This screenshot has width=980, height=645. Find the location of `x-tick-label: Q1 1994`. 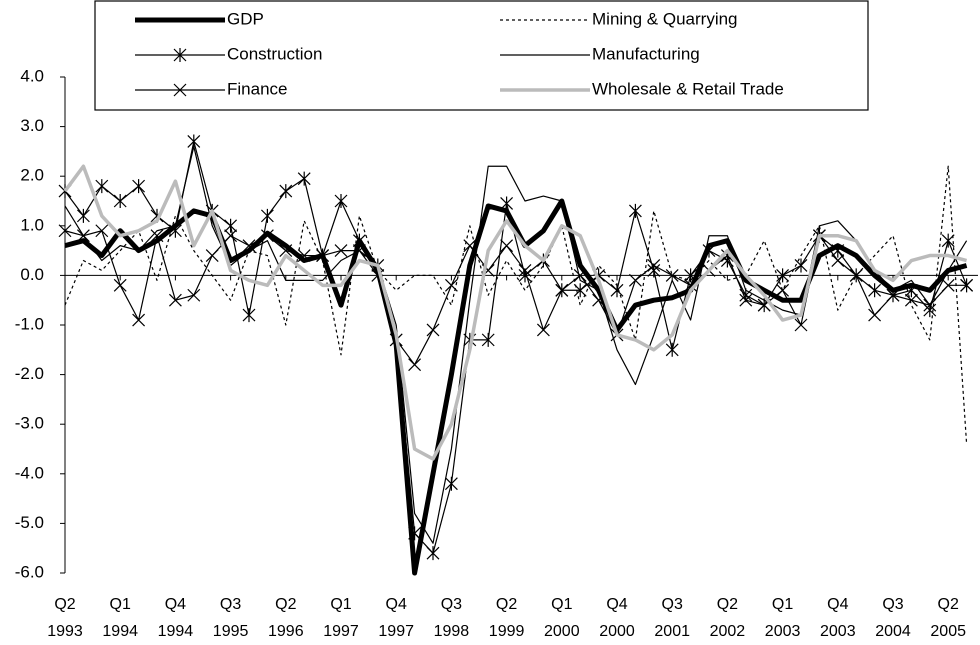

x-tick-label: Q1 1994 is located at coordinates (120, 618).